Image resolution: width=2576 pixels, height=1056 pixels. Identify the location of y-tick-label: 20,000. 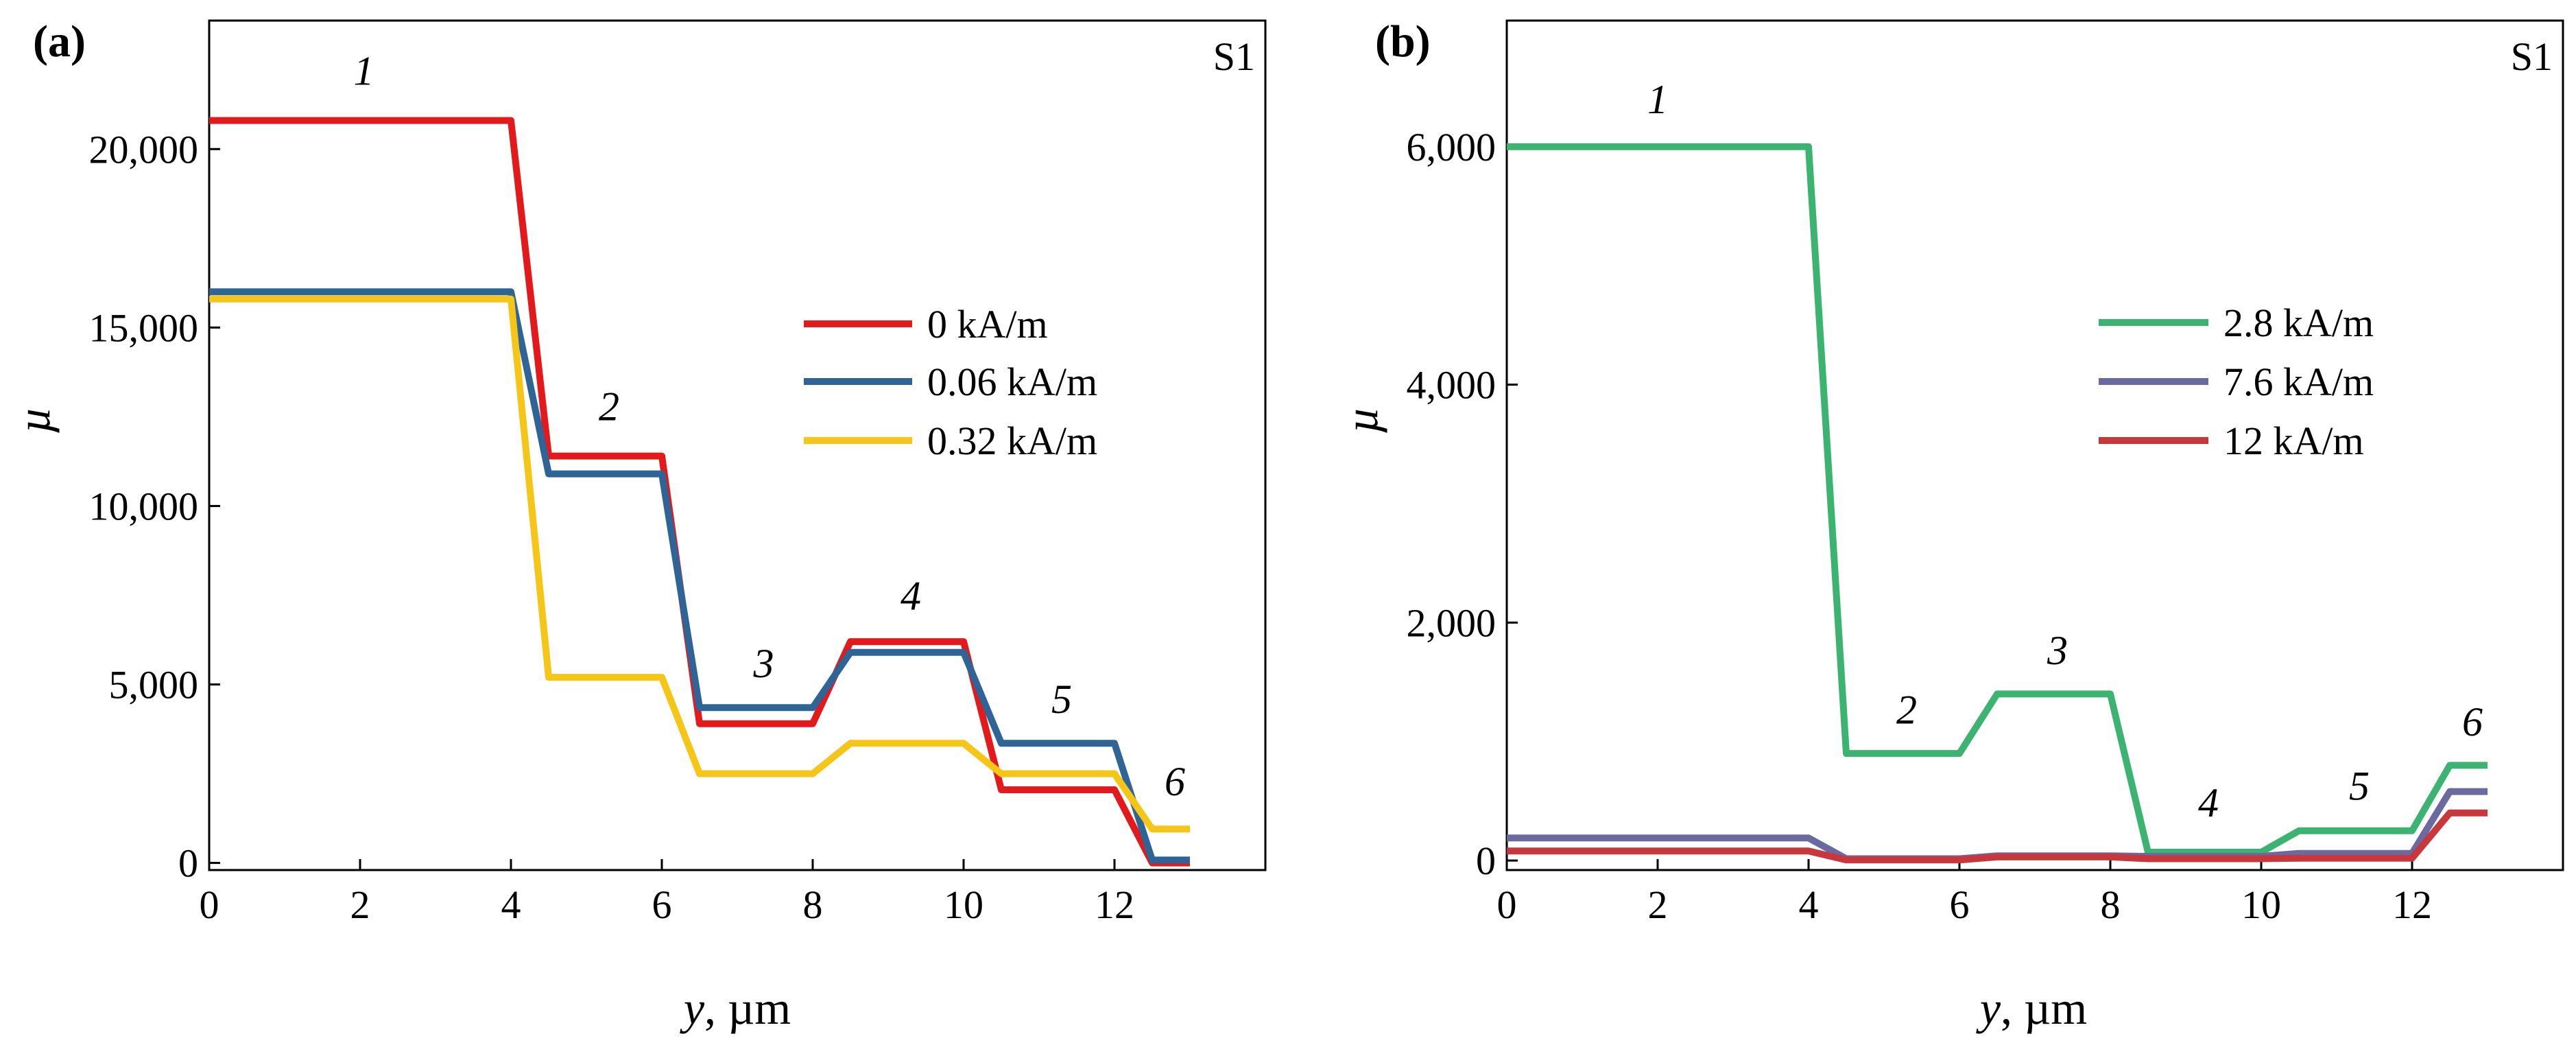
(144, 149).